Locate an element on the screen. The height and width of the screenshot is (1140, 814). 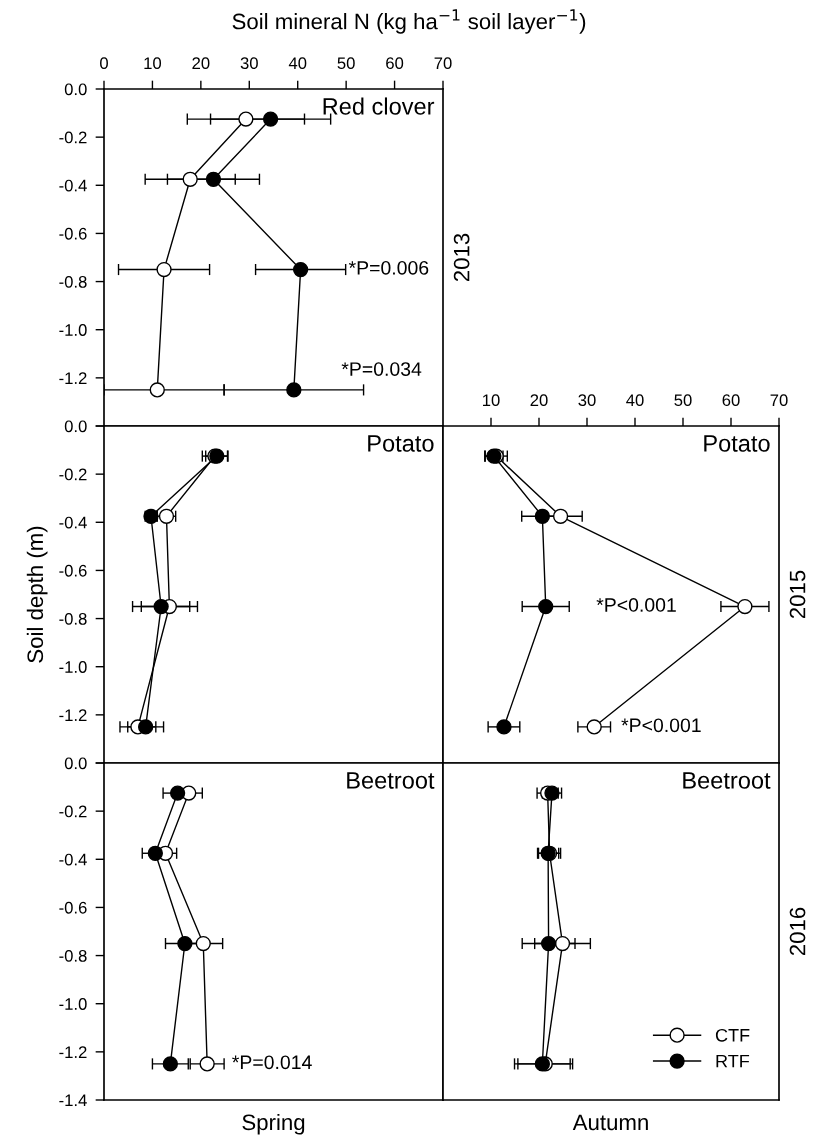
annotation: *P=0.014 is located at coordinates (272, 1062).